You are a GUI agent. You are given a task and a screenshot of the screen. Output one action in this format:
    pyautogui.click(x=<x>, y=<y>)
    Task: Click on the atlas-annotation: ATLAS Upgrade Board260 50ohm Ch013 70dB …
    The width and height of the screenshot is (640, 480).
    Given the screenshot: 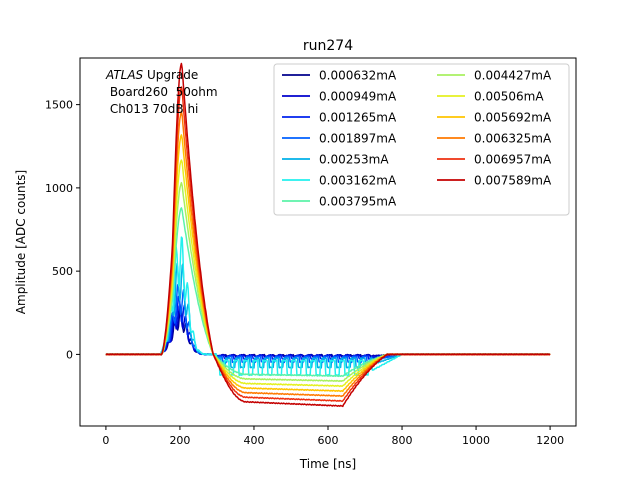 What is the action you would take?
    pyautogui.click(x=161, y=92)
    